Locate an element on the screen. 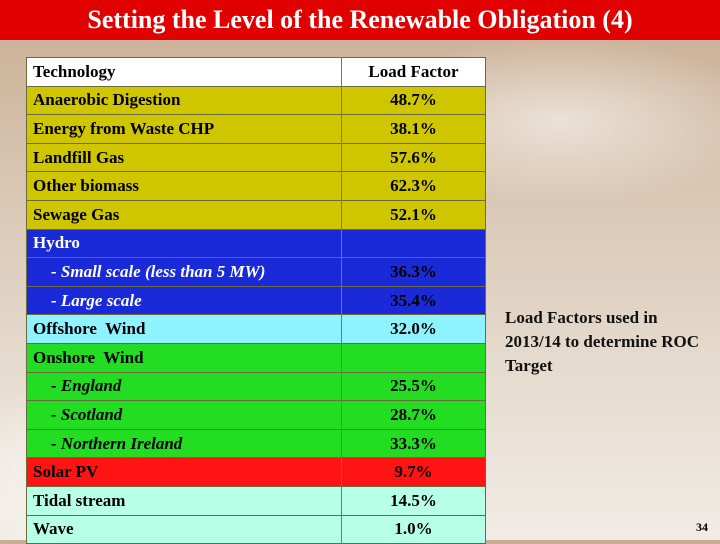 The height and width of the screenshot is (544, 720). row-label: Wave is located at coordinates (184, 529).